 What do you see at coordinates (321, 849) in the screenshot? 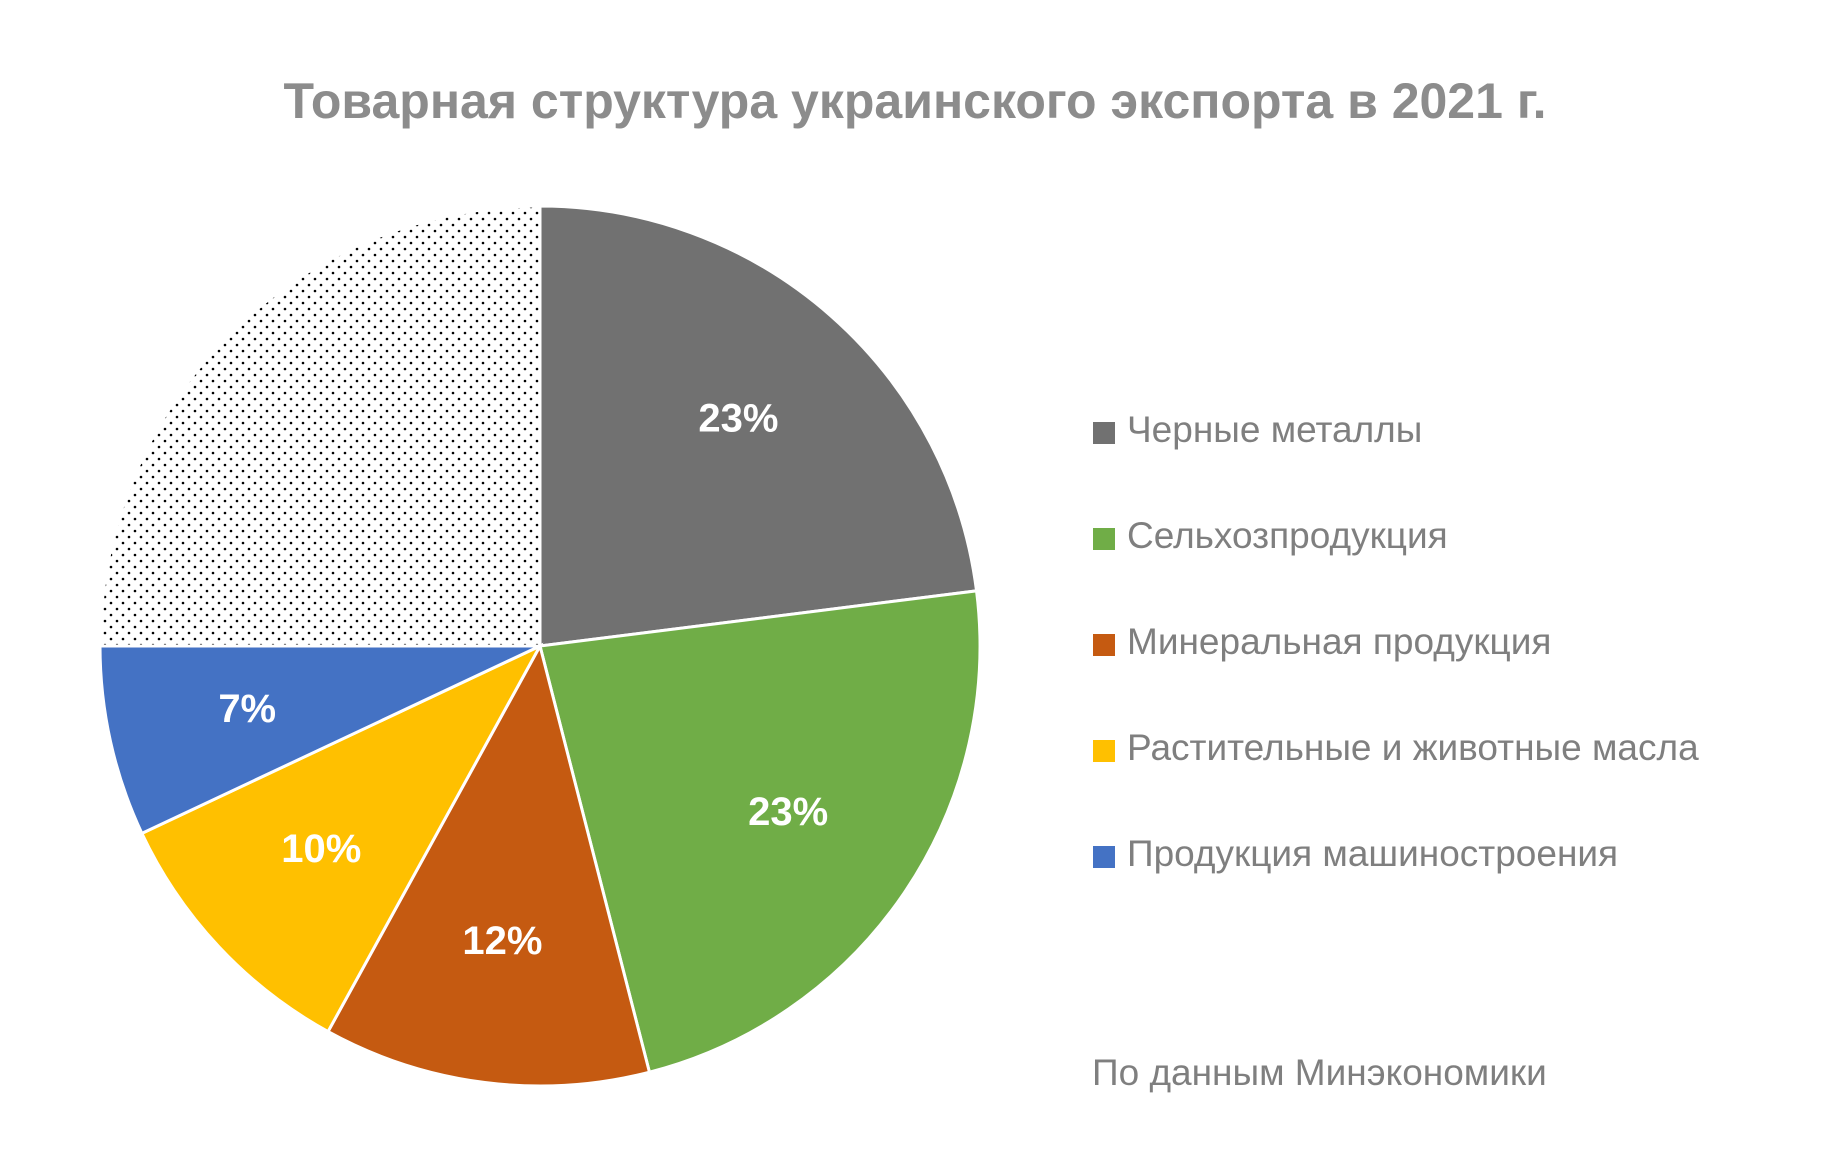
I see `slice-label-3: 10%` at bounding box center [321, 849].